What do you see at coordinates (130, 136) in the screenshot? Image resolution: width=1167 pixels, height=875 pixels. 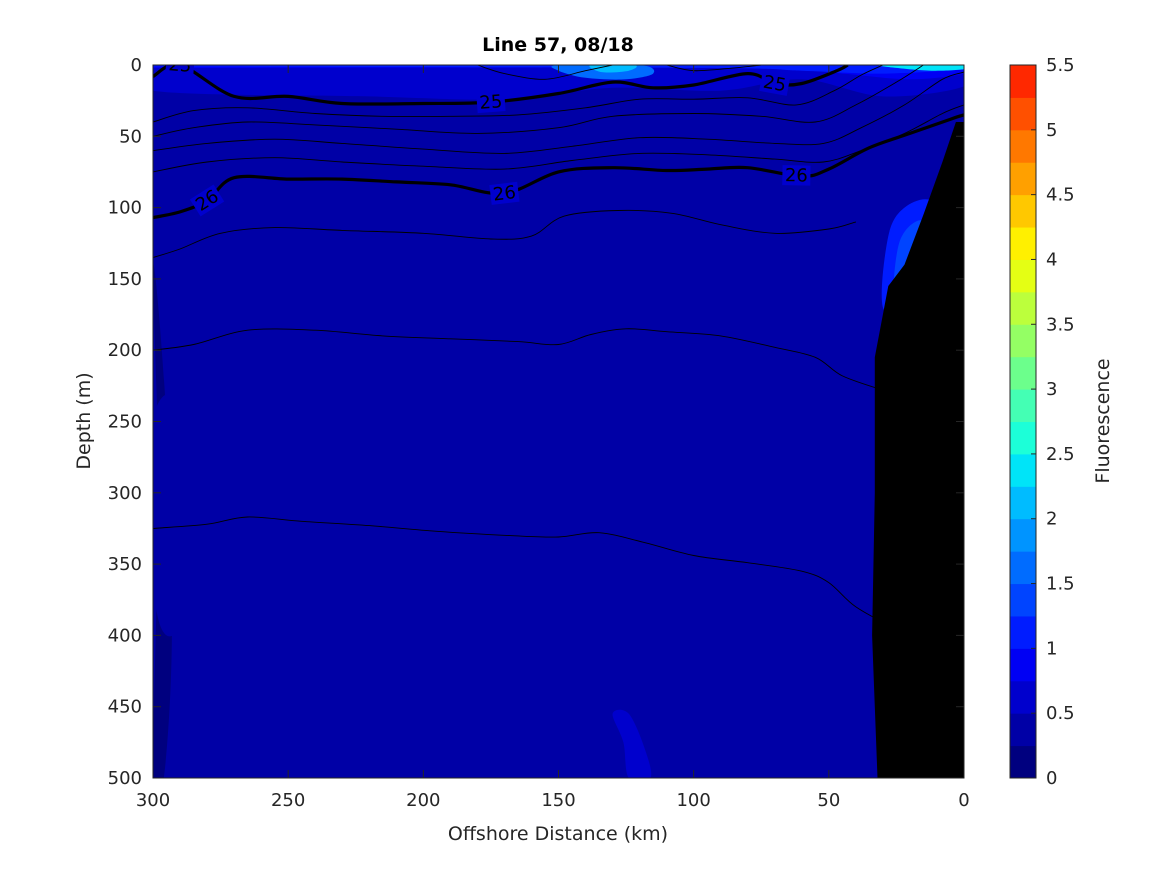 I see `y-tick-label: 50` at bounding box center [130, 136].